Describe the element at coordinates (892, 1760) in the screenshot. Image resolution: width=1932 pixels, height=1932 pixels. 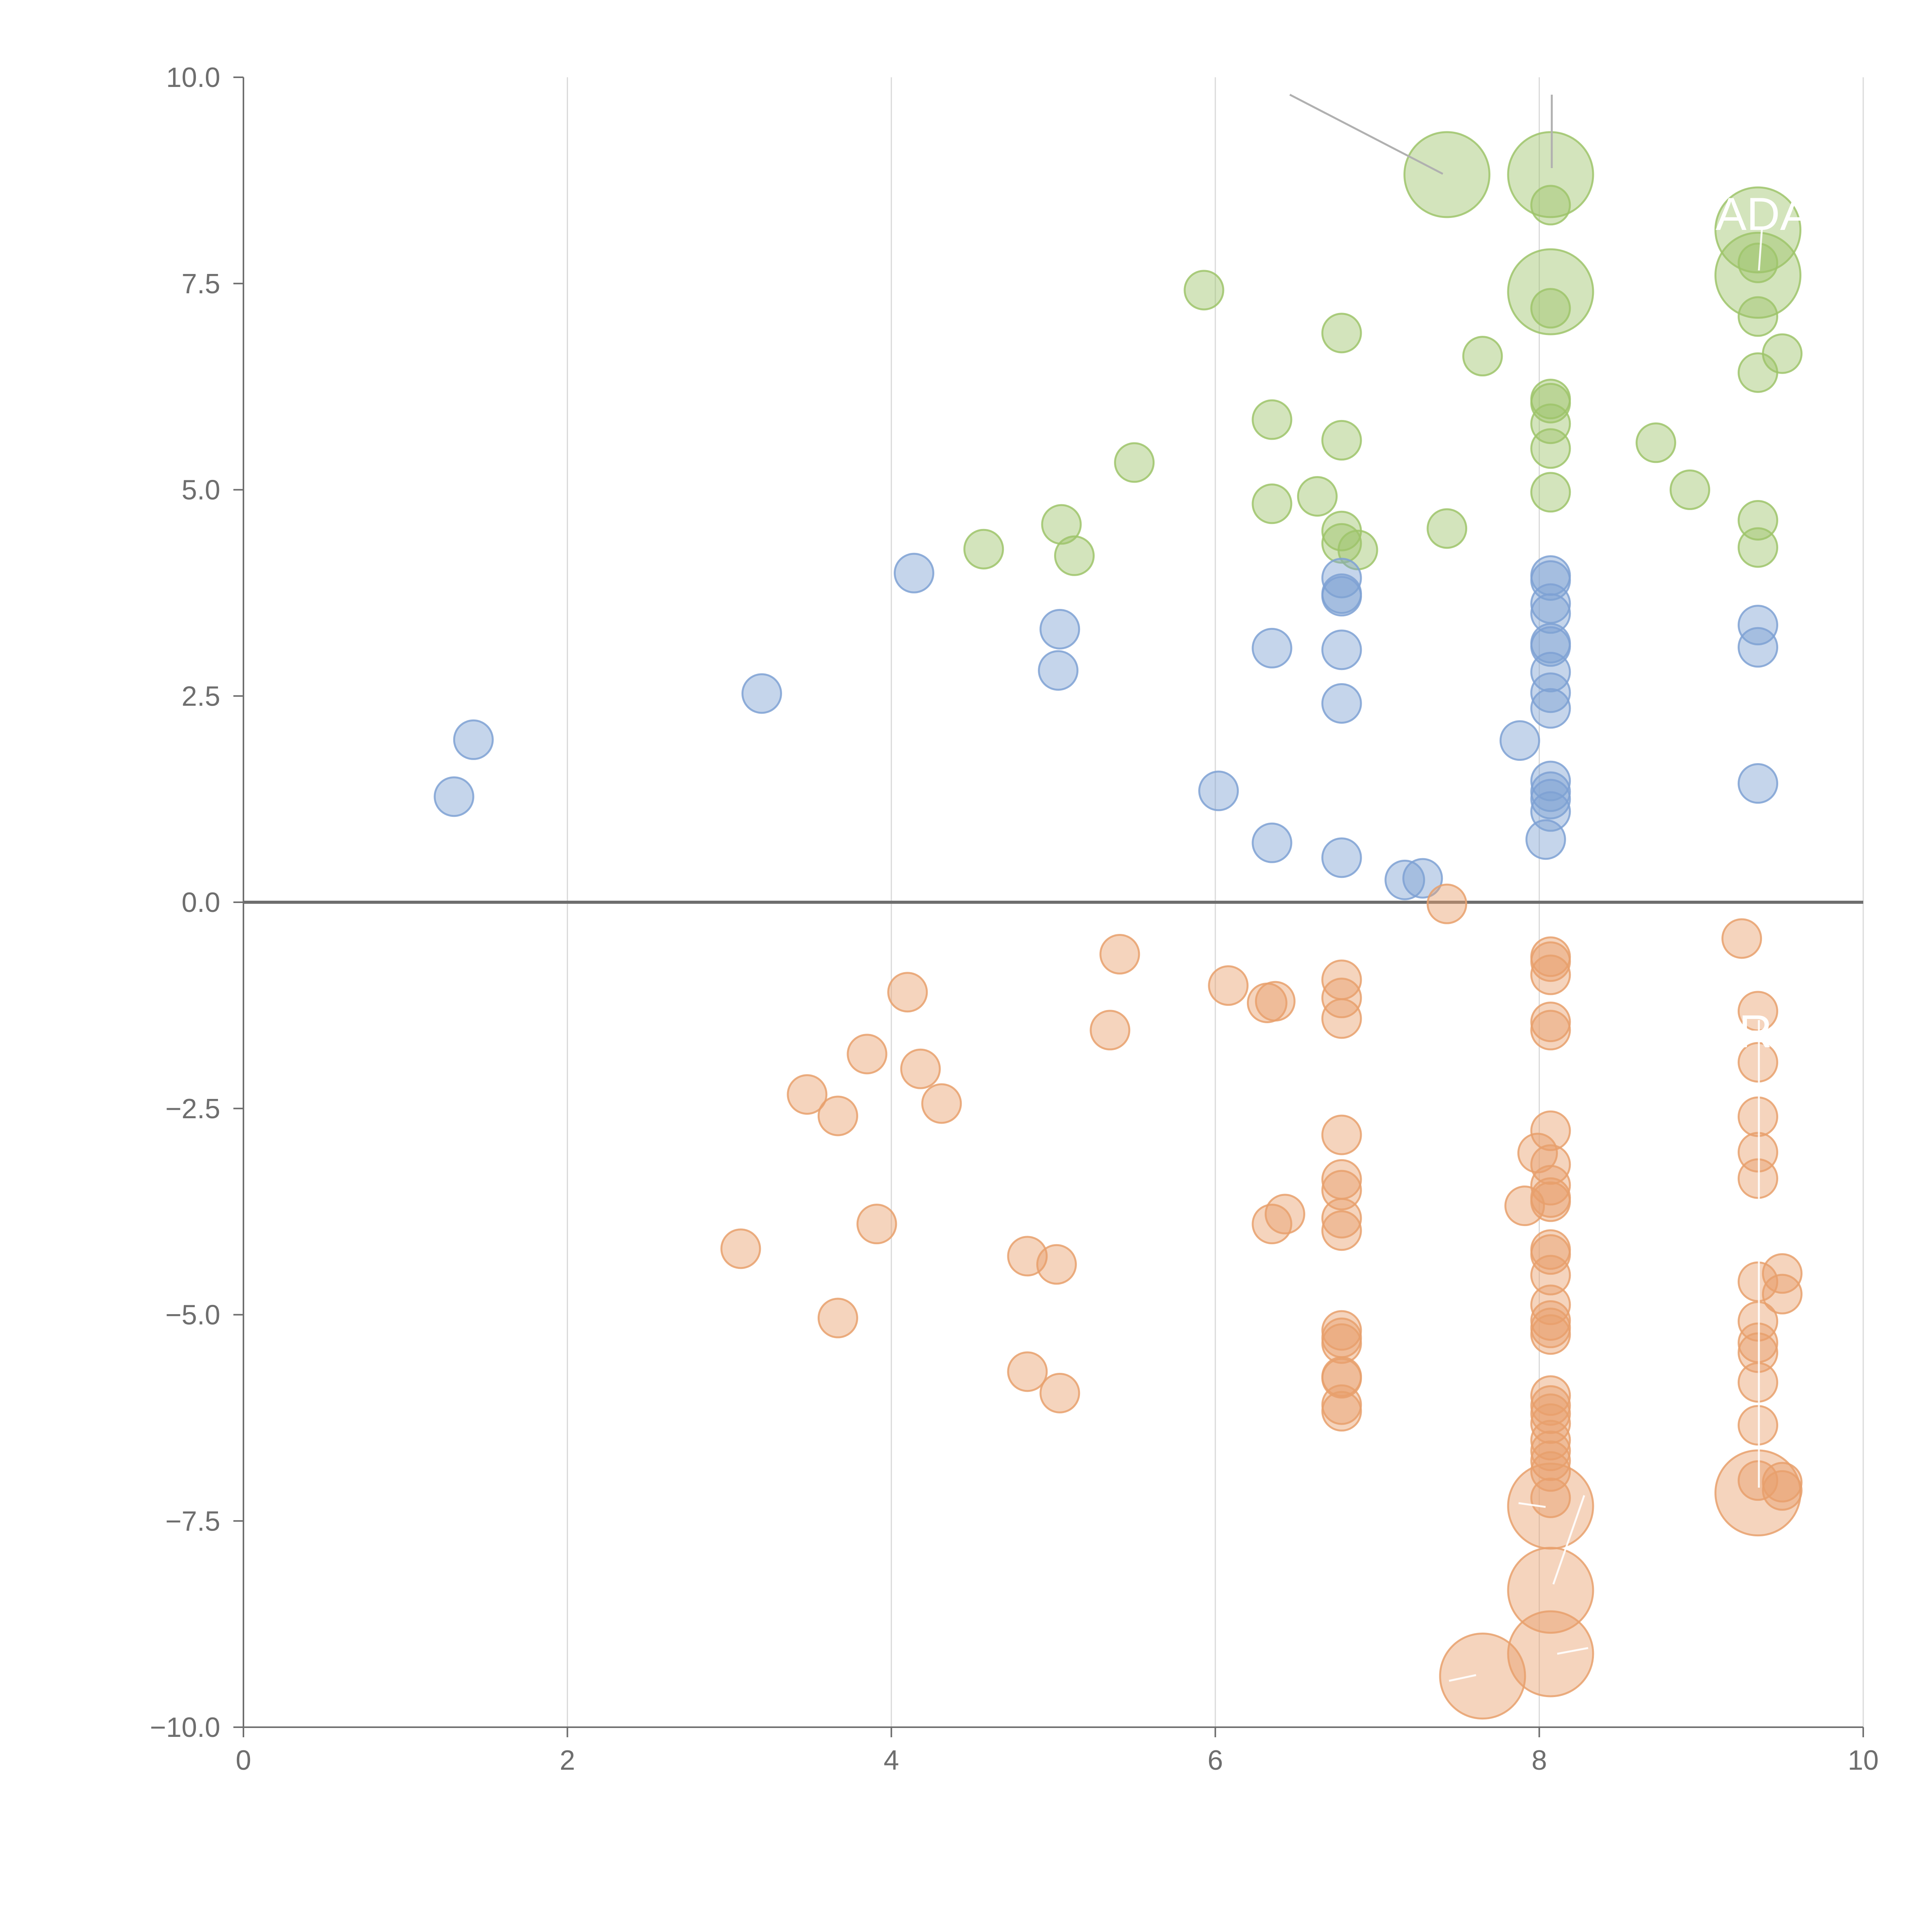
I see `x-tick-label: 4` at that location.